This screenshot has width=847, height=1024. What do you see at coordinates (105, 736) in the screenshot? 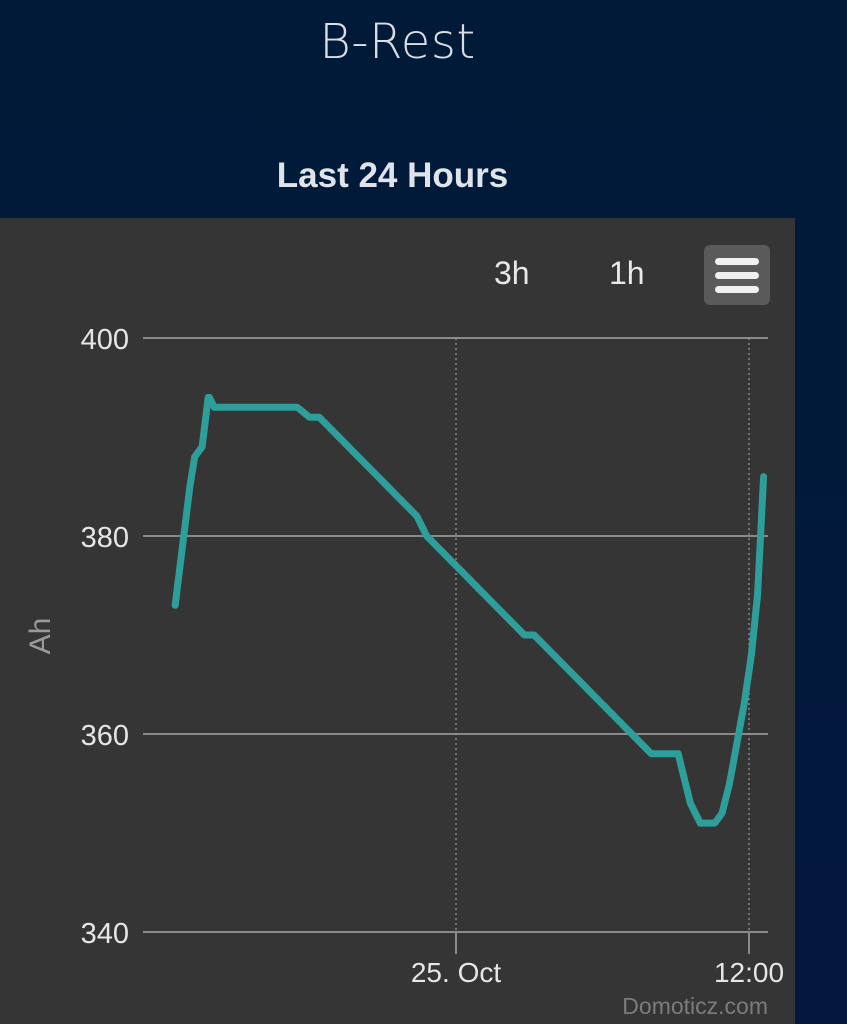
I see `y-tick-label: 360` at bounding box center [105, 736].